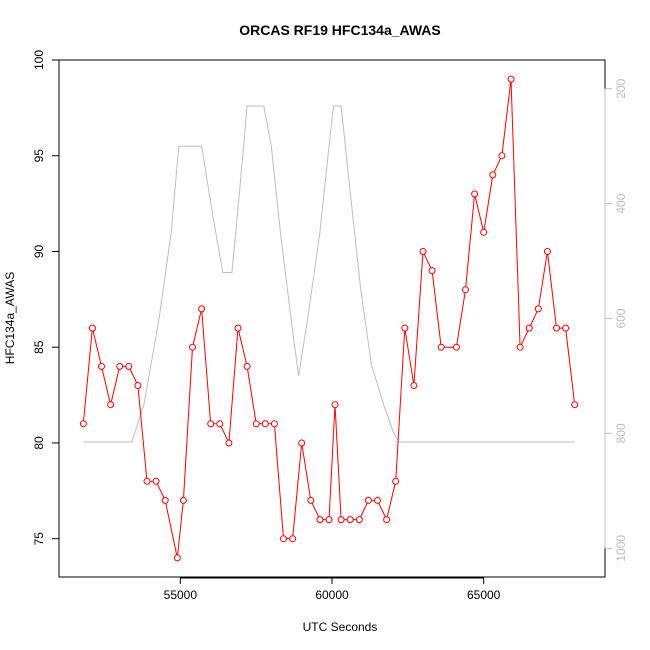 The width and height of the screenshot is (650, 650). What do you see at coordinates (621, 203) in the screenshot?
I see `right-tick-label: 400` at bounding box center [621, 203].